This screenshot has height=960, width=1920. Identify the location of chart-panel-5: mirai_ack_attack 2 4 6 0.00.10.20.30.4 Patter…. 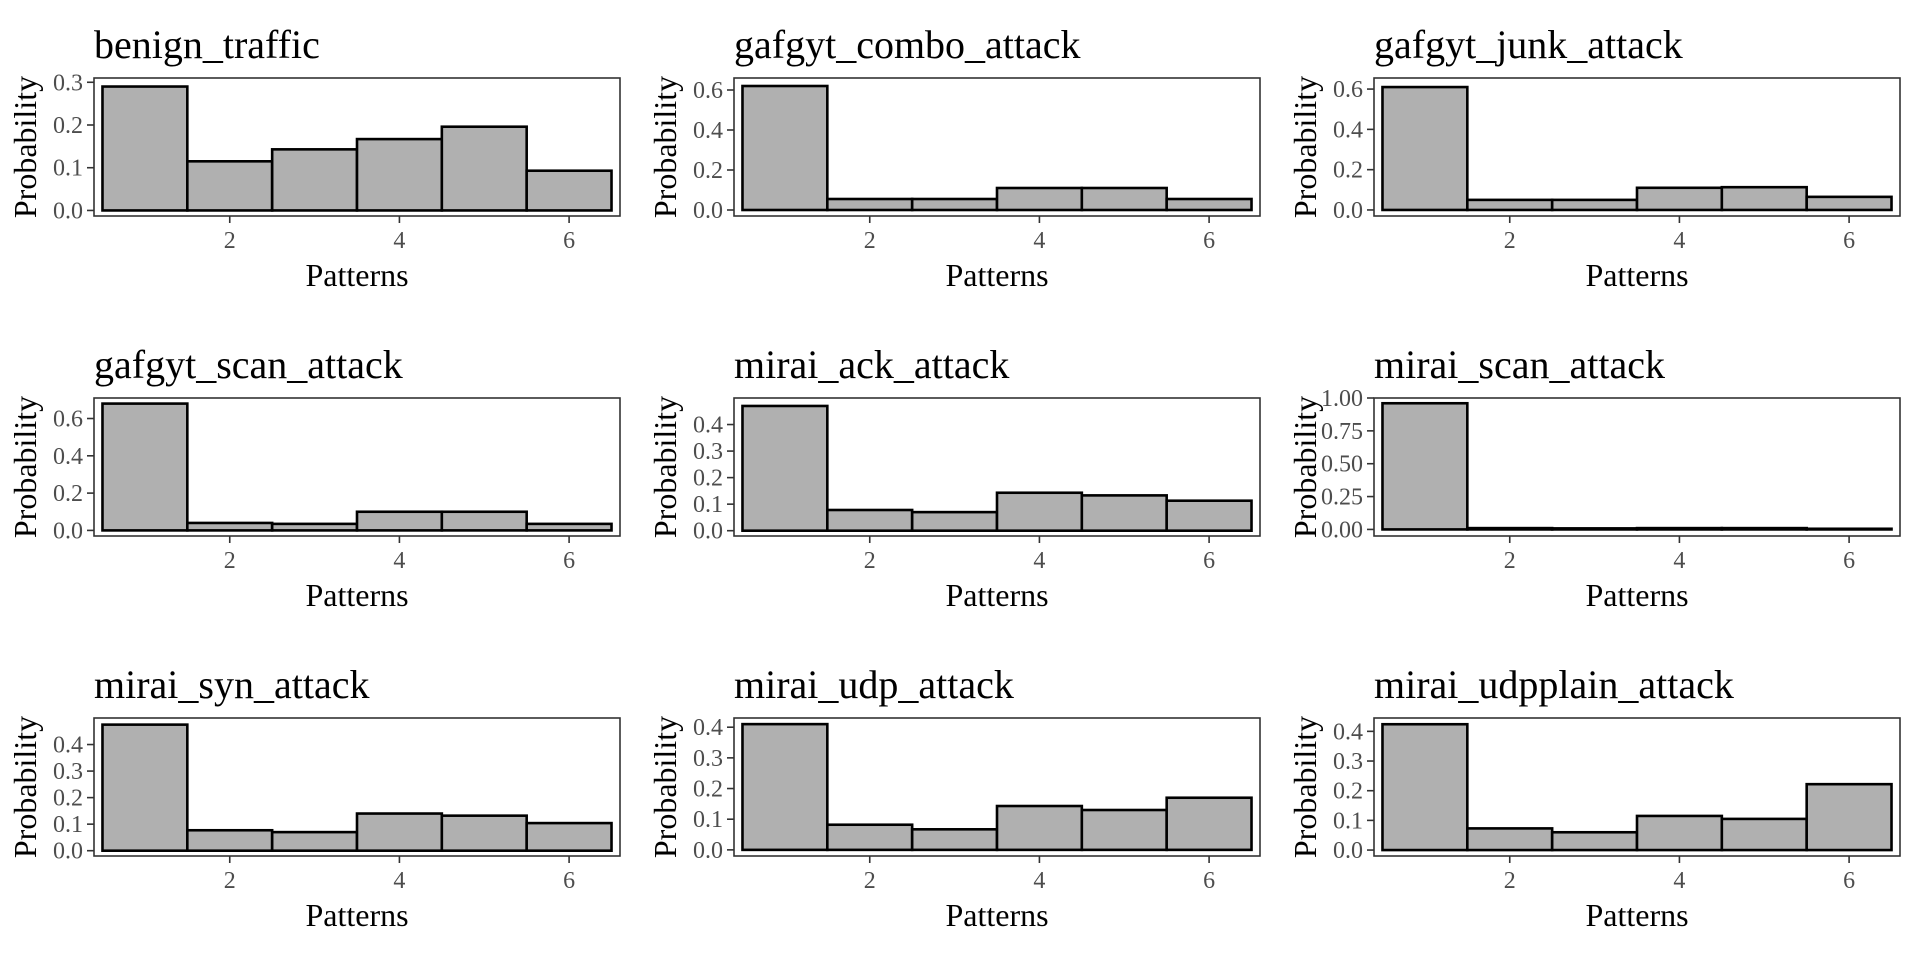
(954, 477).